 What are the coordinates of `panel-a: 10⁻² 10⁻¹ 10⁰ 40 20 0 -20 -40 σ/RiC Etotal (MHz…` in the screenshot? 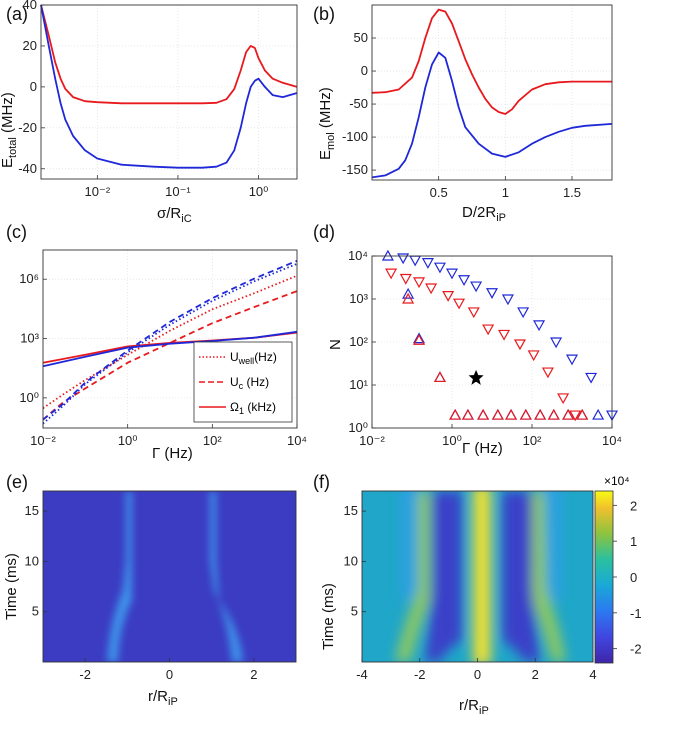 It's located at (149, 112).